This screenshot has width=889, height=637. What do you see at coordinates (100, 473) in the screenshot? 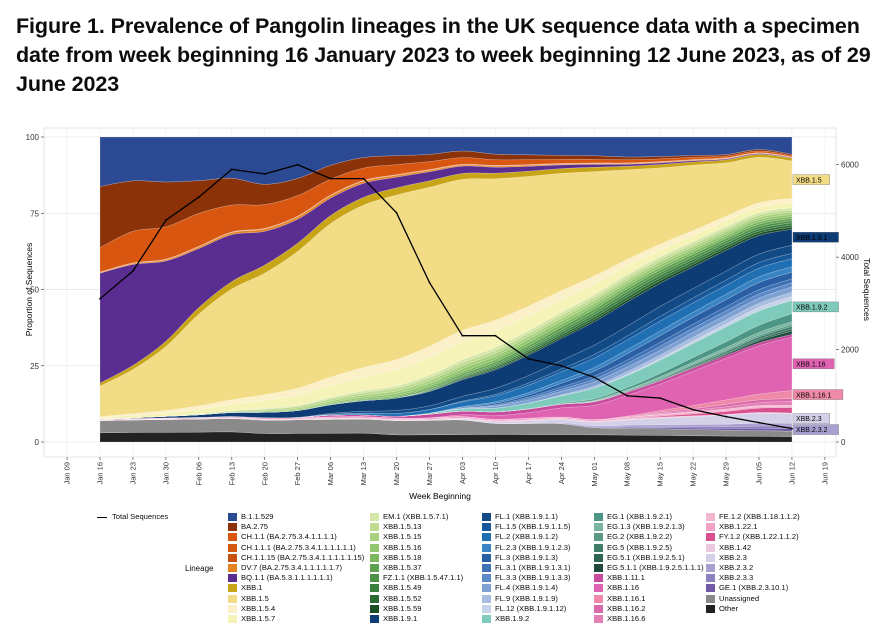
I see `x-tick-label: Jan 16` at bounding box center [100, 473].